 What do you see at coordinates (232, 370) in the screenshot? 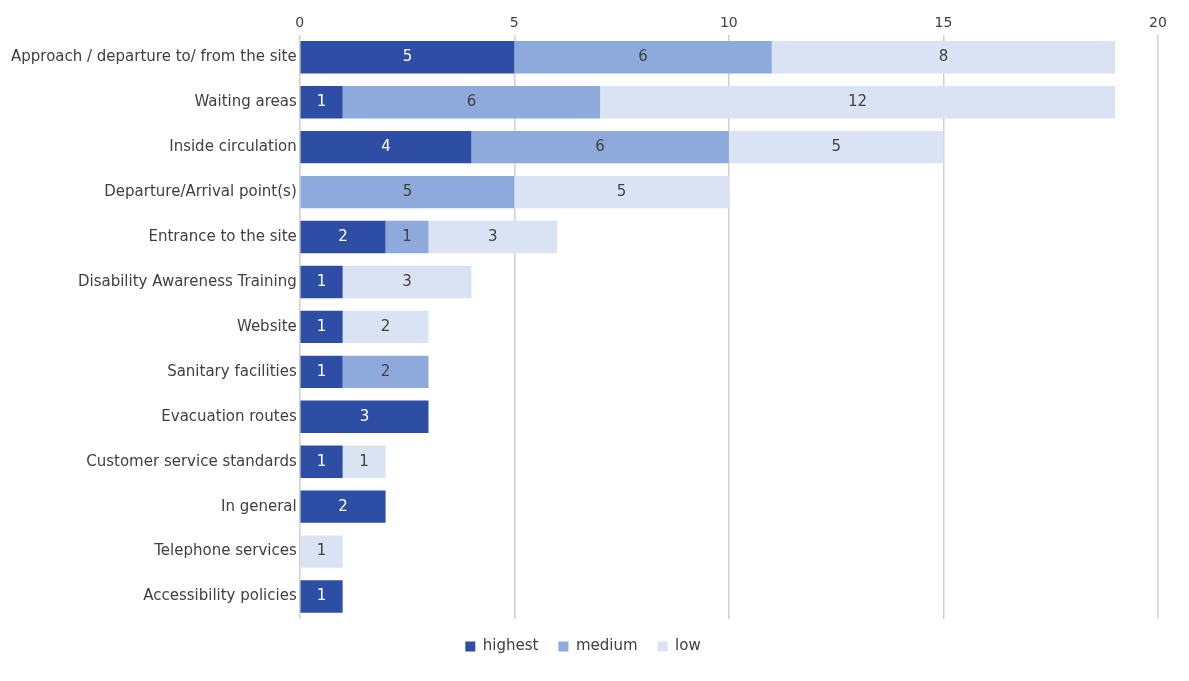
I see `y-tick-label: Sanitary facilities` at bounding box center [232, 370].